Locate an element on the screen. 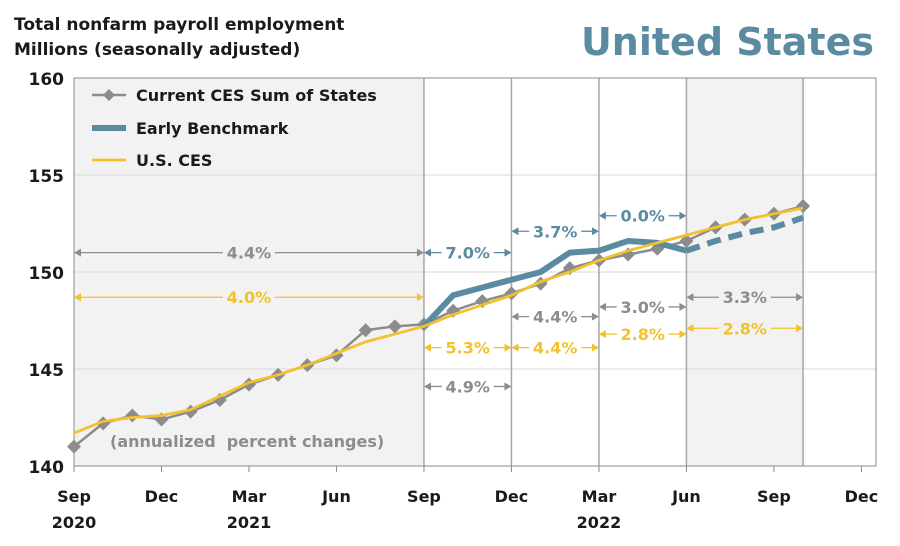 The height and width of the screenshot is (546, 900). annotation-label: 3.7% is located at coordinates (555, 231).